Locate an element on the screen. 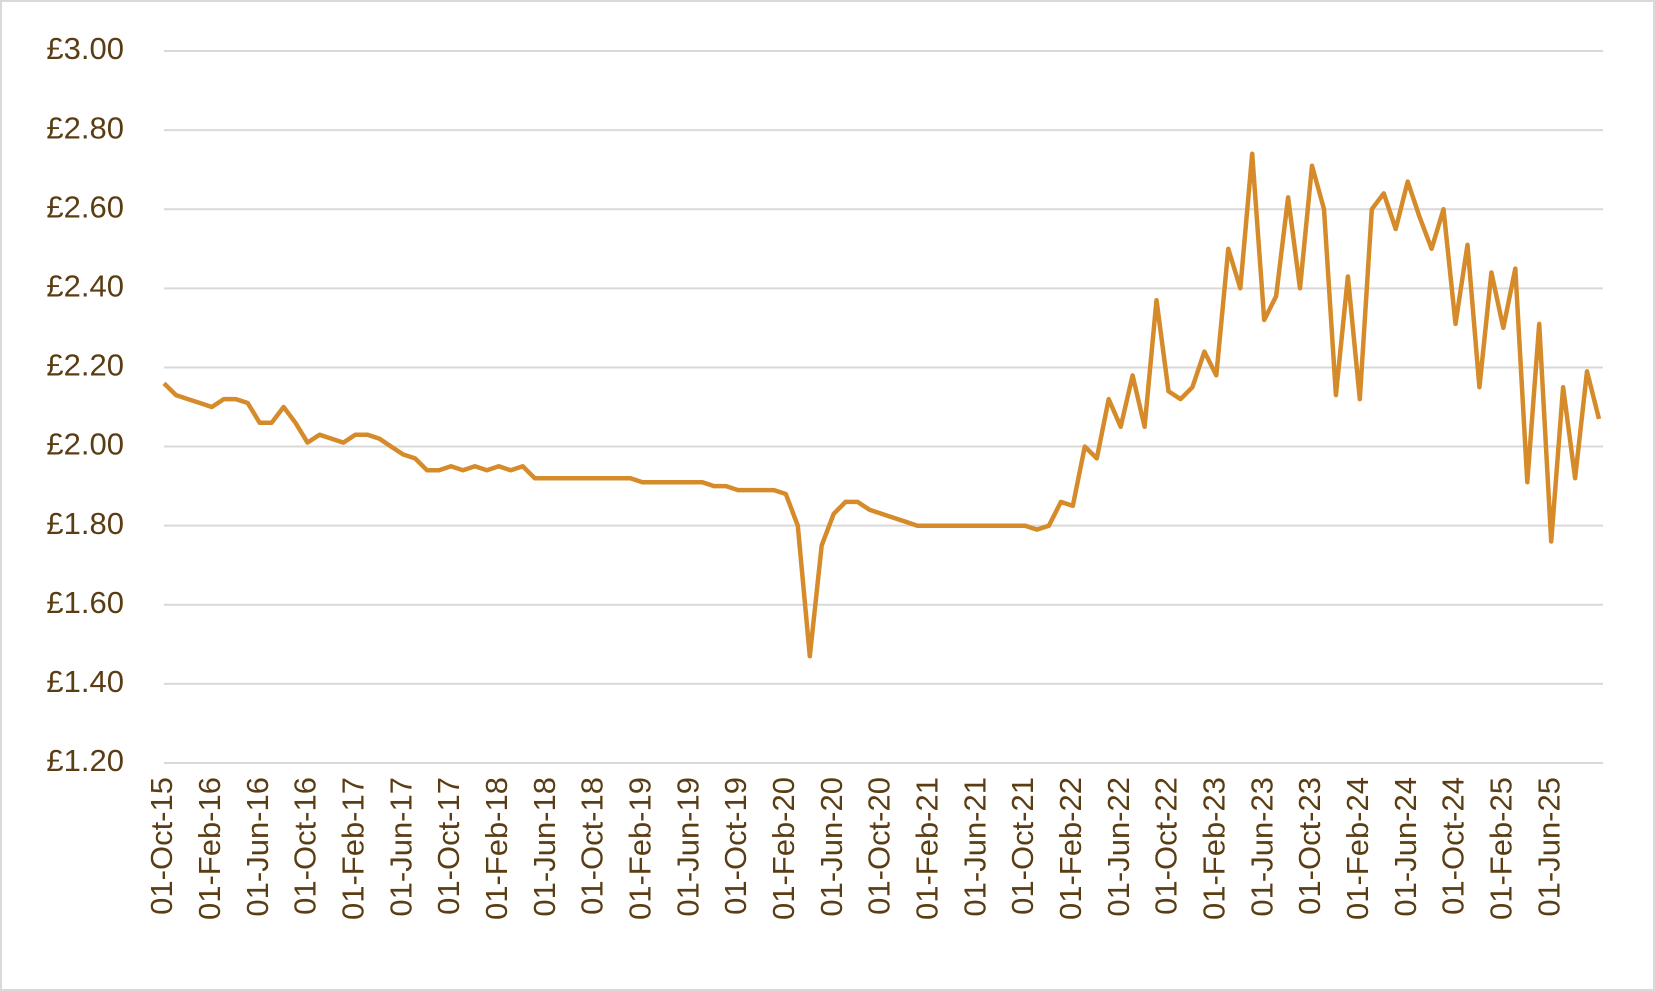 This screenshot has width=1655, height=991. x-tick-label: 01-Jun-23 is located at coordinates (1261, 847).